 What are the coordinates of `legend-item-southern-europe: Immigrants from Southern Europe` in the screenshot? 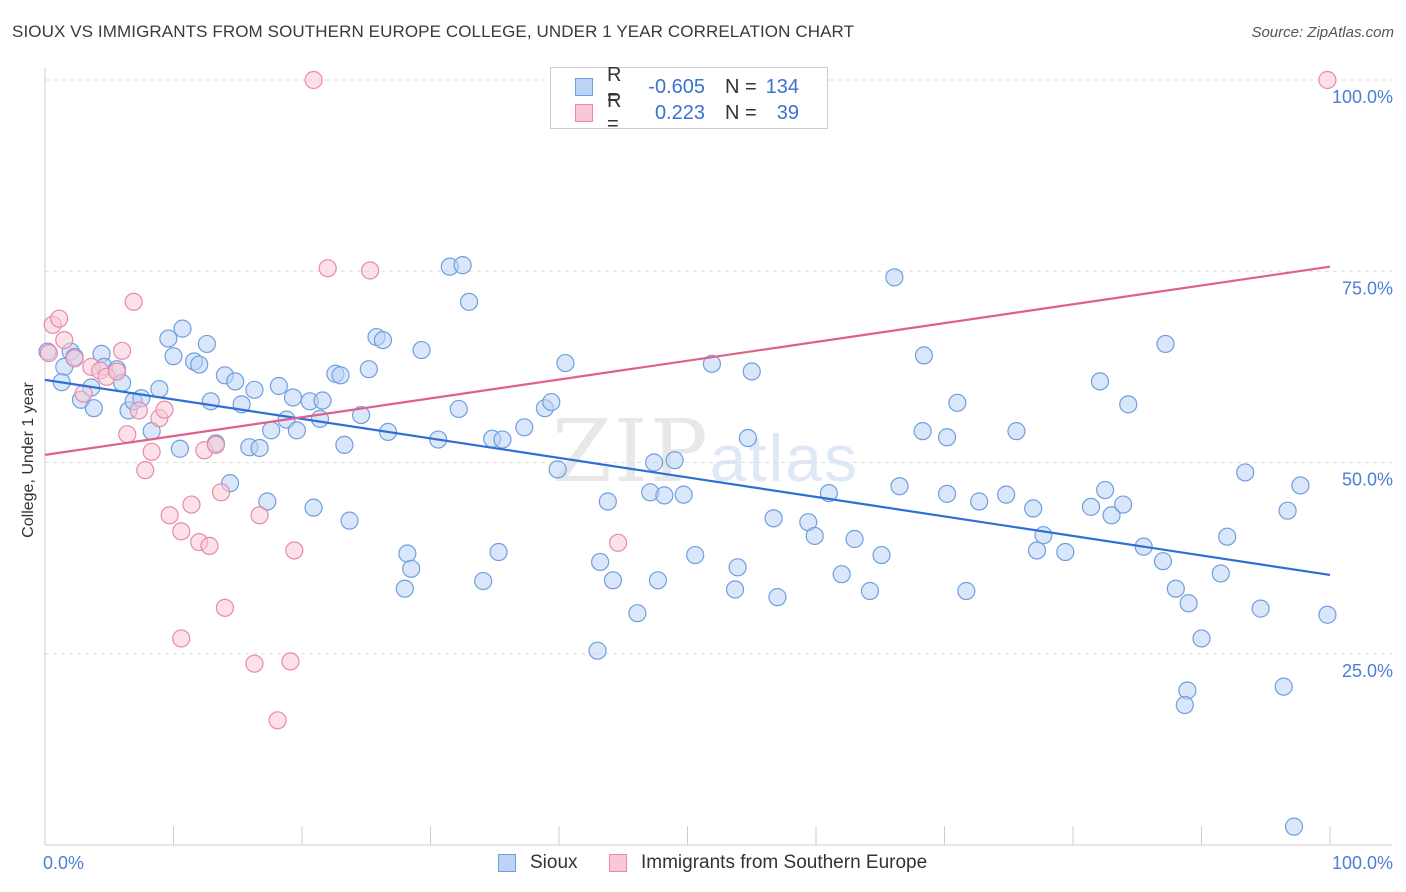 It's located at (768, 863).